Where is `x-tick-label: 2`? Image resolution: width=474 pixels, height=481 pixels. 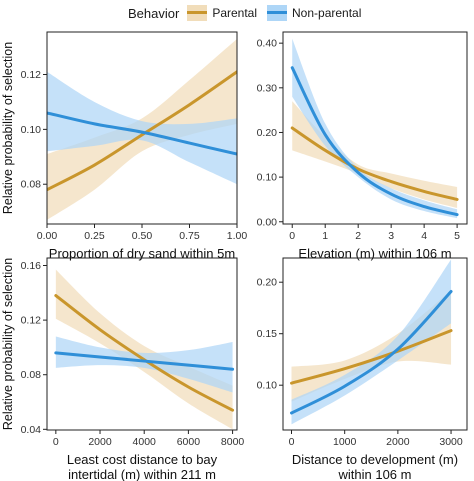 x-tick-label: 2 is located at coordinates (358, 236).